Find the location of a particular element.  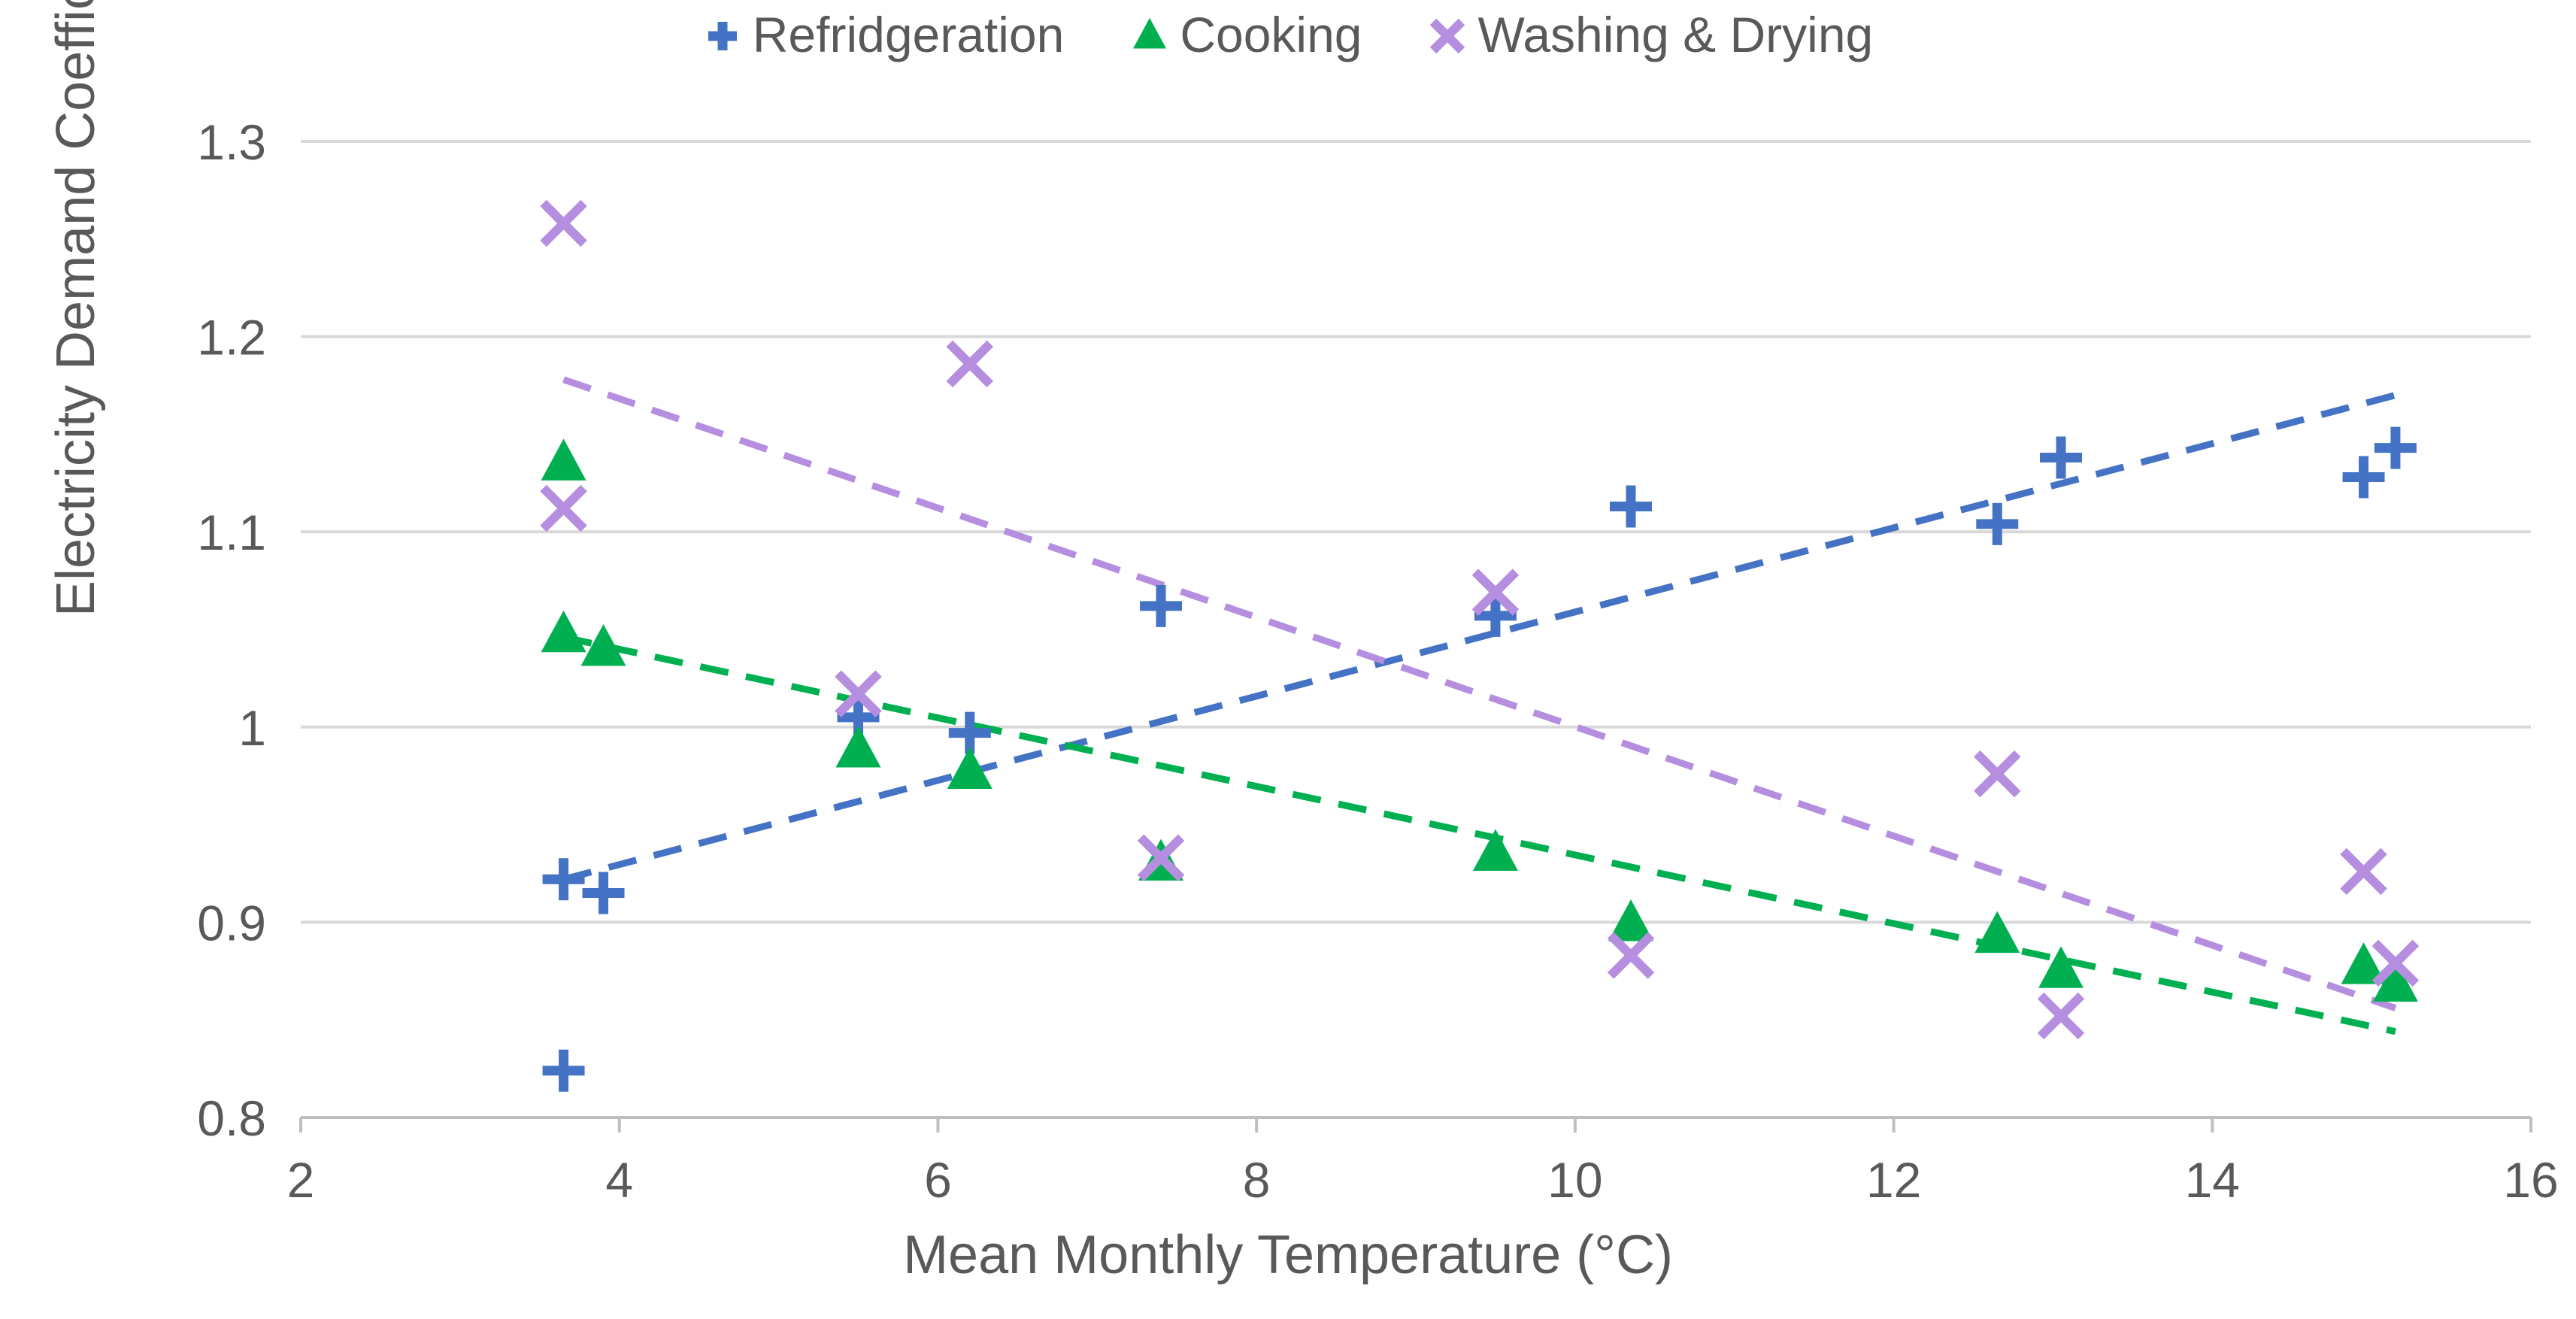

y-axis: 0.8 0.9 1 1.1 1.2 1.3 is located at coordinates (231, 630).